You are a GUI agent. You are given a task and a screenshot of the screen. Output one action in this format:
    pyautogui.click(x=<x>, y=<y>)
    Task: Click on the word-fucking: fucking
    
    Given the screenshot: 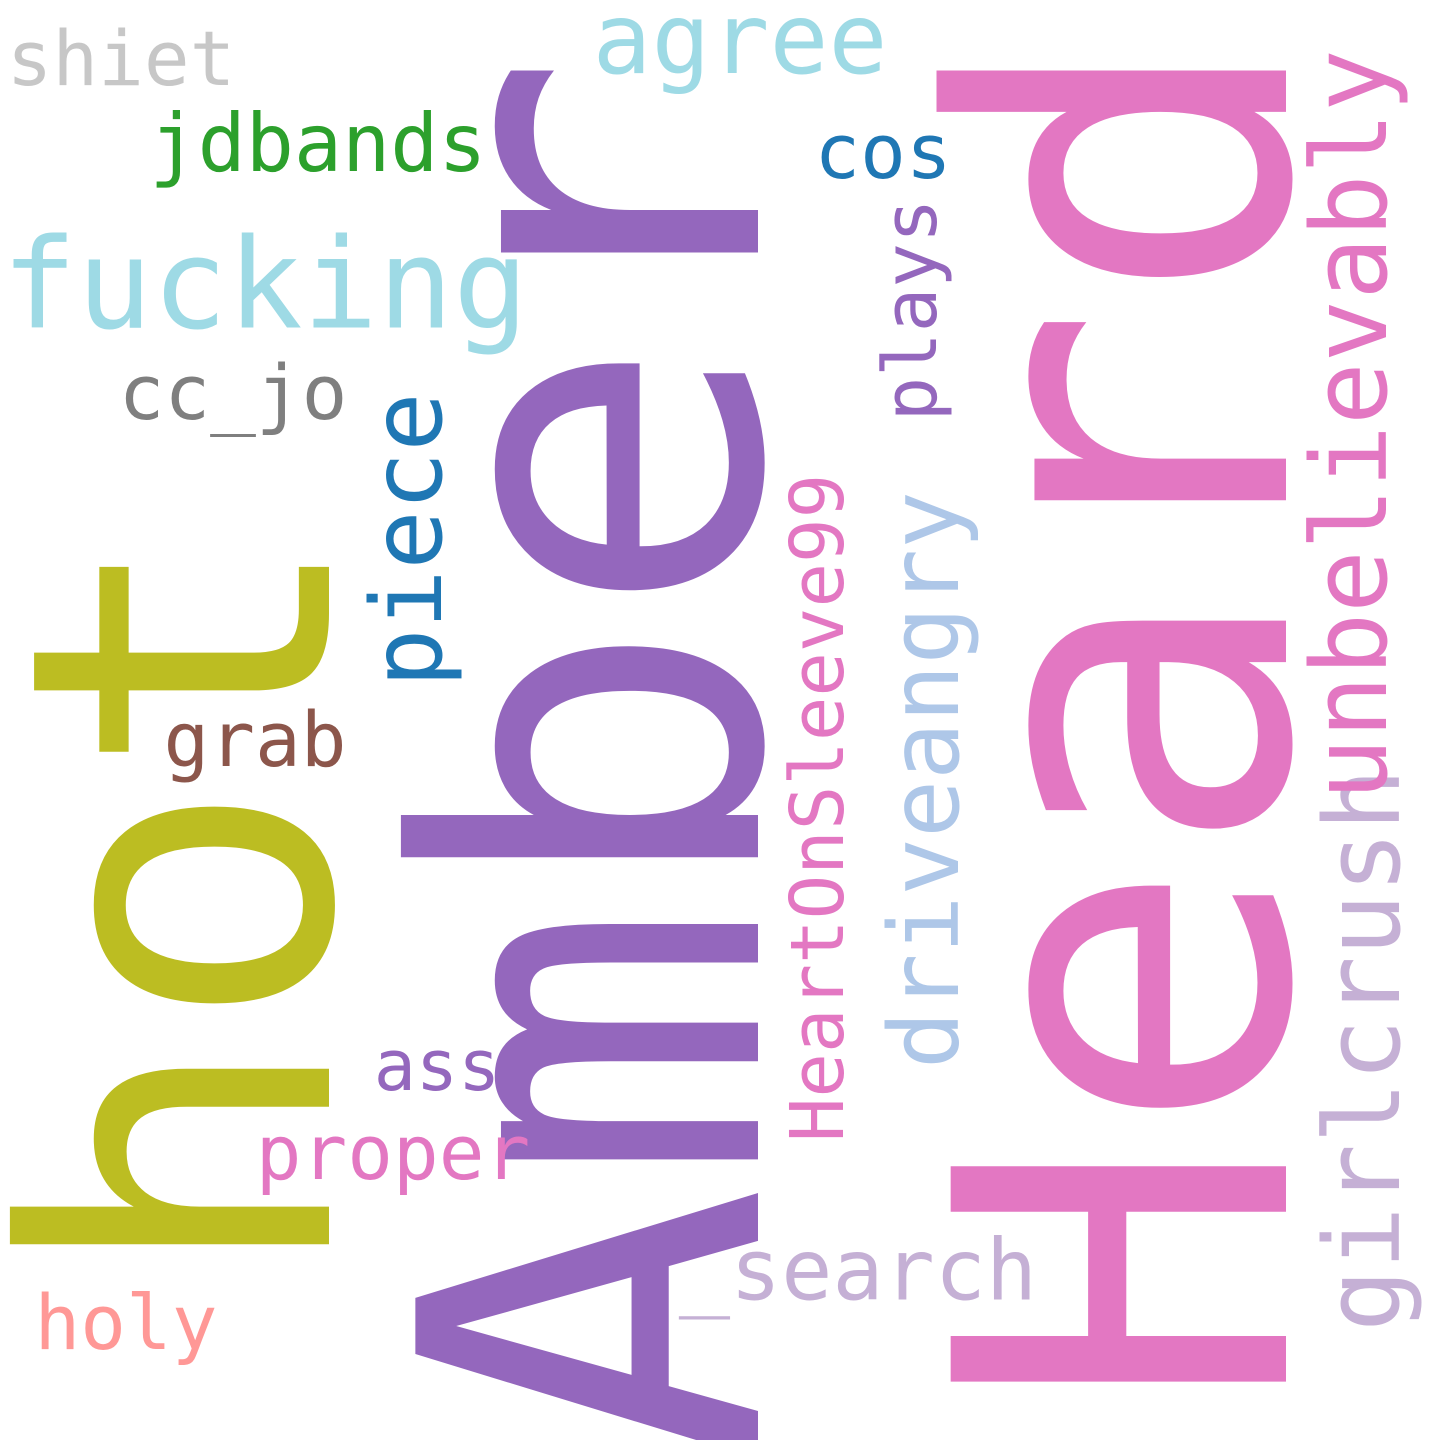 What is the action you would take?
    pyautogui.click(x=265, y=285)
    